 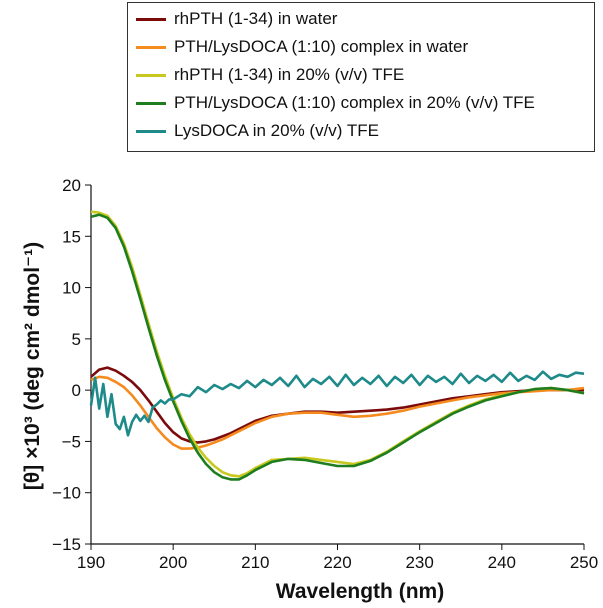 I want to click on x-tick-label: 230, so click(x=419, y=562).